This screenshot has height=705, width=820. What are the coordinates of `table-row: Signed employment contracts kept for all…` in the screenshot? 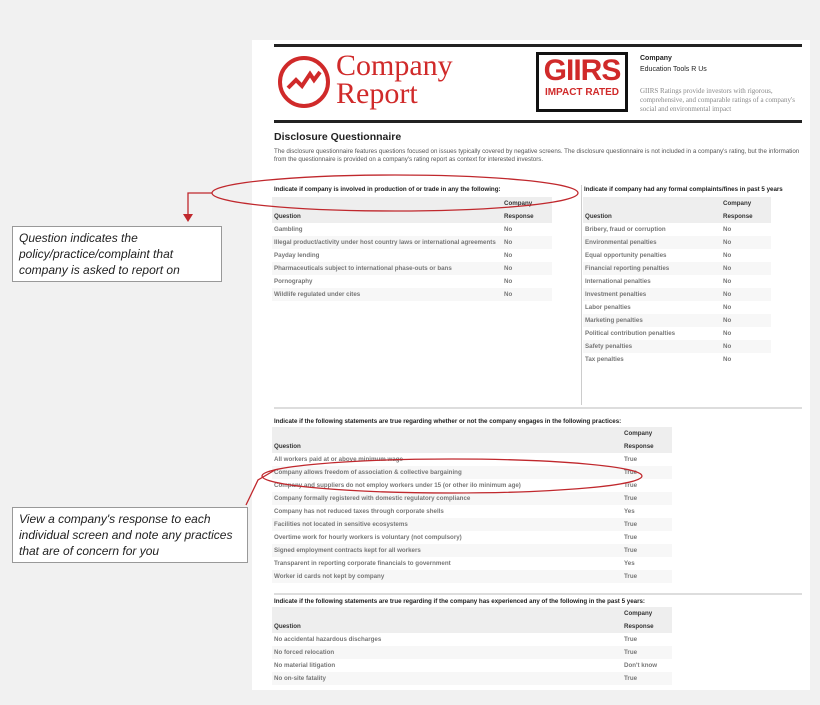 It's located at (472, 550).